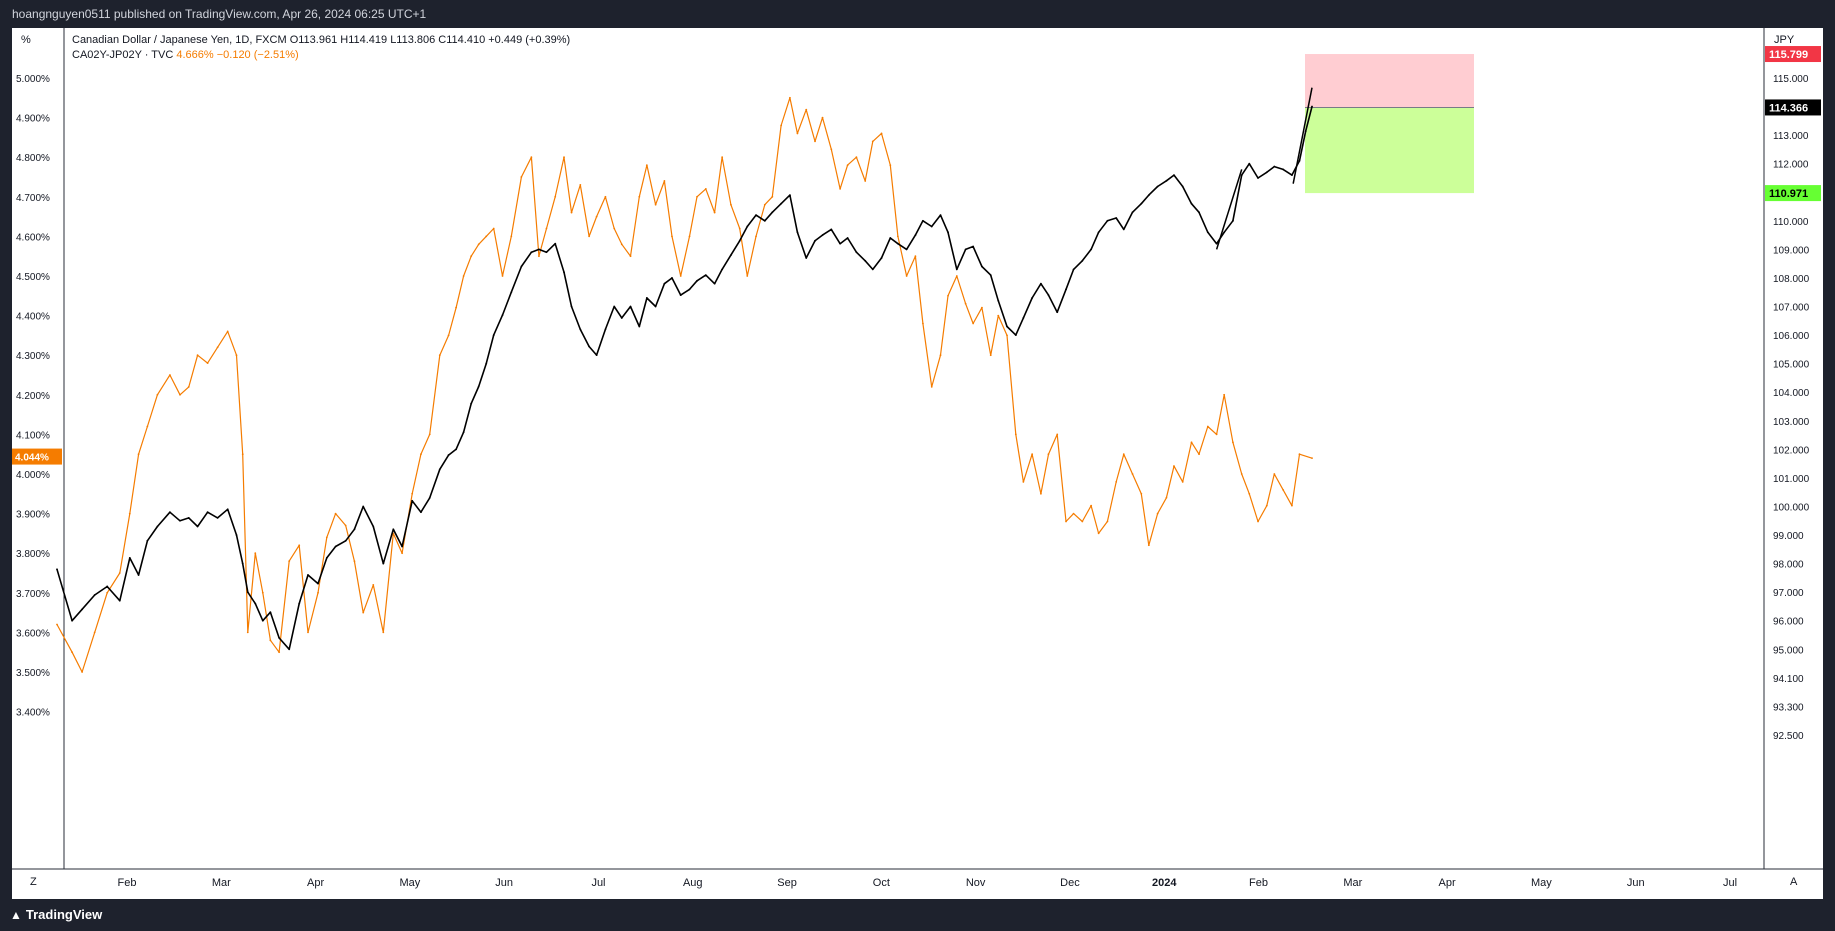 The image size is (1835, 931). Describe the element at coordinates (1070, 883) in the screenshot. I see `time-tick-label: Dec` at that location.